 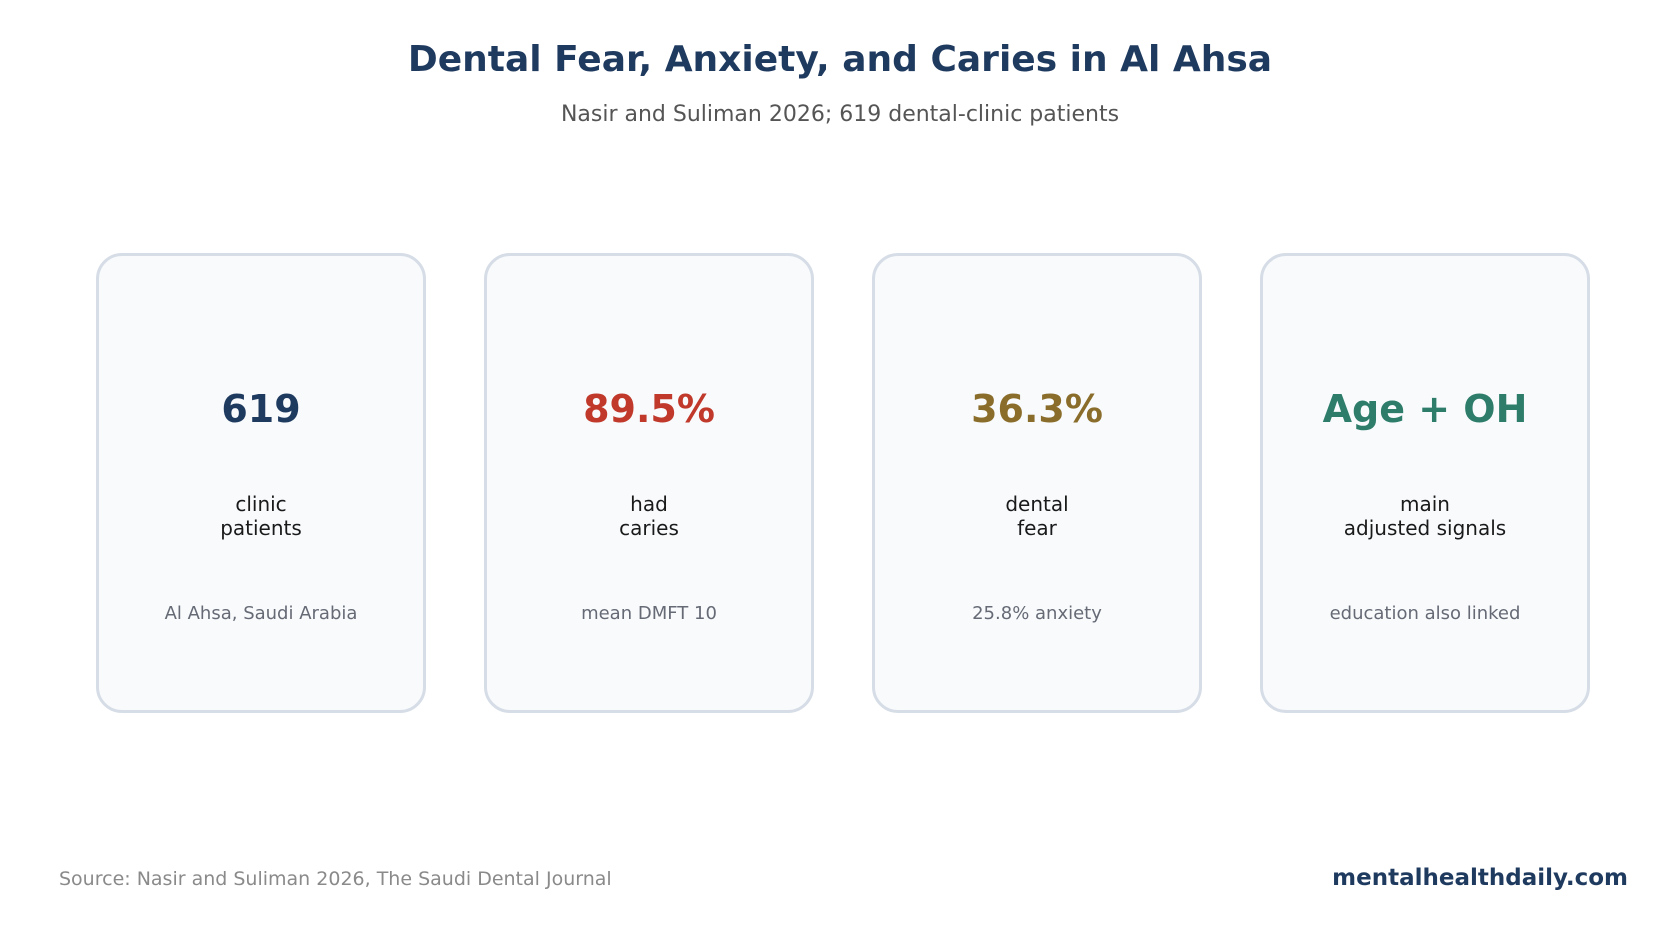 I want to click on stat-label: had caries, so click(x=649, y=516).